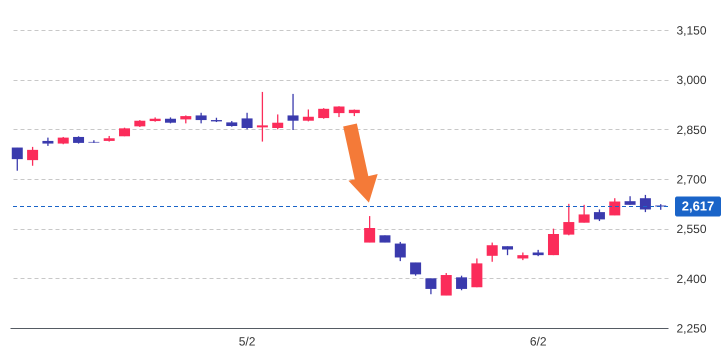 This screenshot has height=363, width=728. I want to click on y-tick-label: 2,400, so click(691, 279).